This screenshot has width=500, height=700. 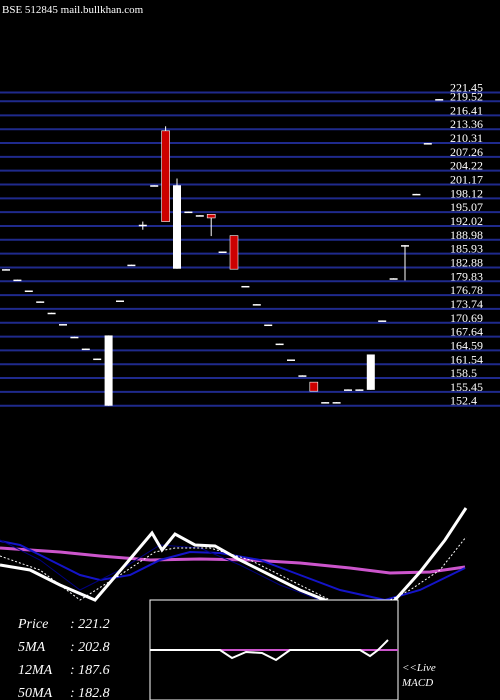 What do you see at coordinates (463, 401) in the screenshot?
I see `y-tick-label: 152.4` at bounding box center [463, 401].